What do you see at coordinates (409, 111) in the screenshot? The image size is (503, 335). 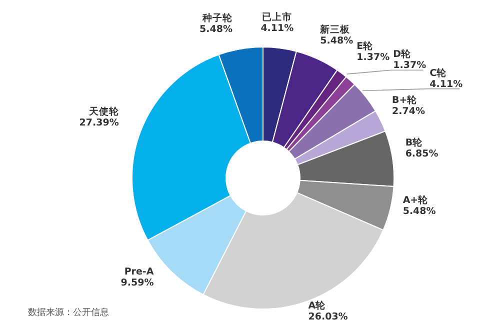 I see `data-label: 2.74%` at bounding box center [409, 111].